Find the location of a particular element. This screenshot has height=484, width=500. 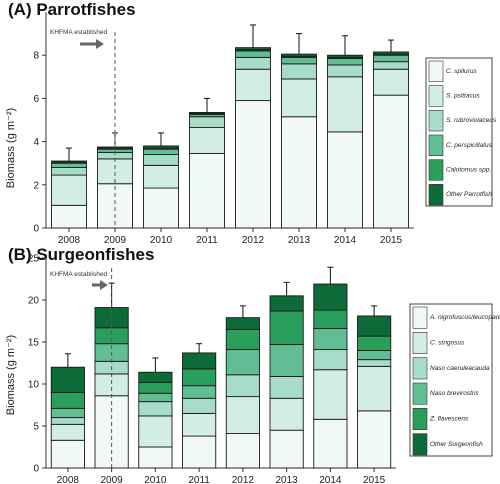

legend-label: C. spilurus is located at coordinates (461, 71).